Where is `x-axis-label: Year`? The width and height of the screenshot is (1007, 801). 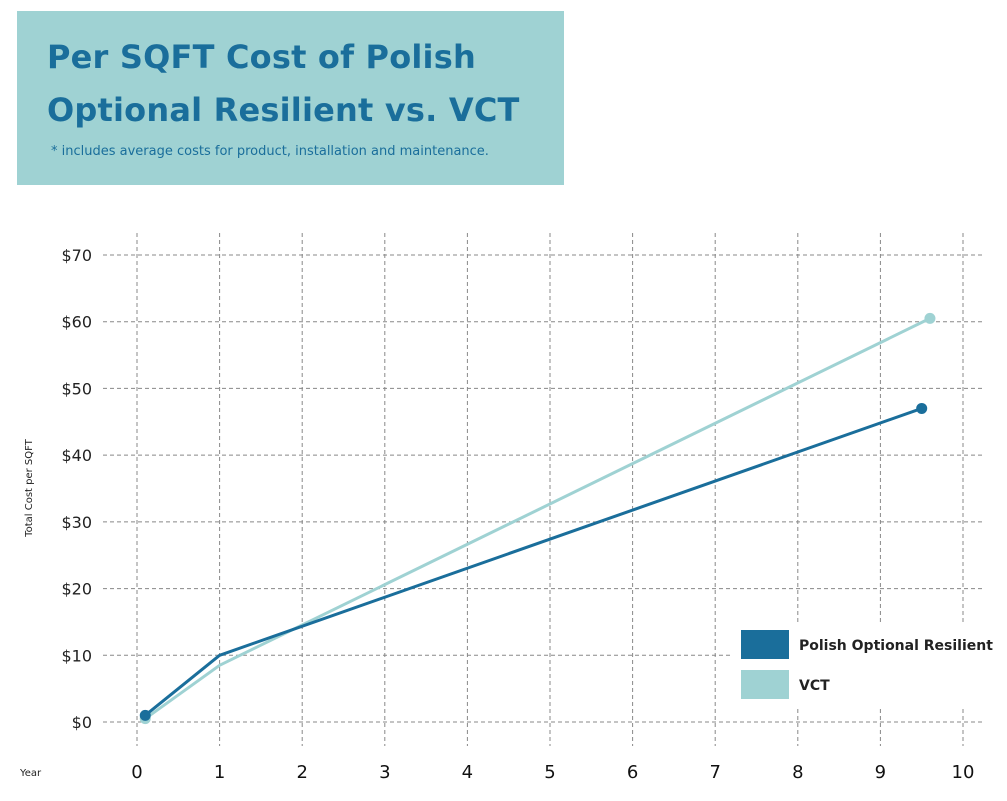 x-axis-label: Year is located at coordinates (30, 773).